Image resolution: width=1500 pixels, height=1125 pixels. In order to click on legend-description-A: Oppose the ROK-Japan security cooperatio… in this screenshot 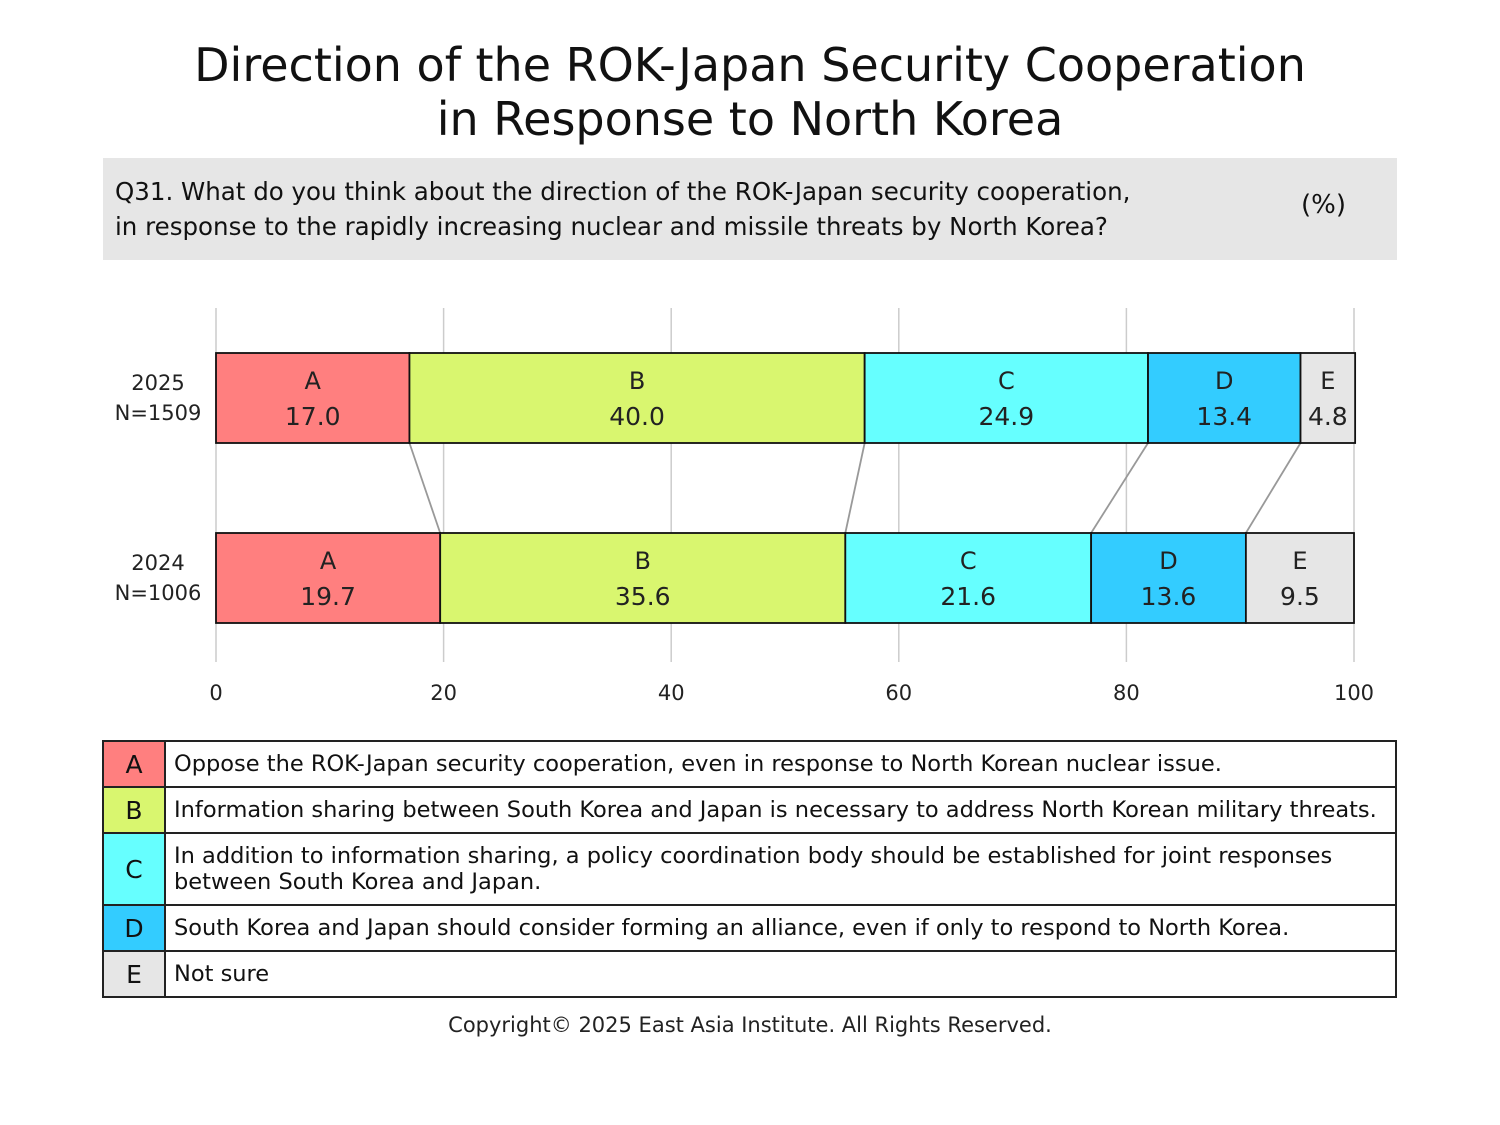, I will do `click(780, 764)`.